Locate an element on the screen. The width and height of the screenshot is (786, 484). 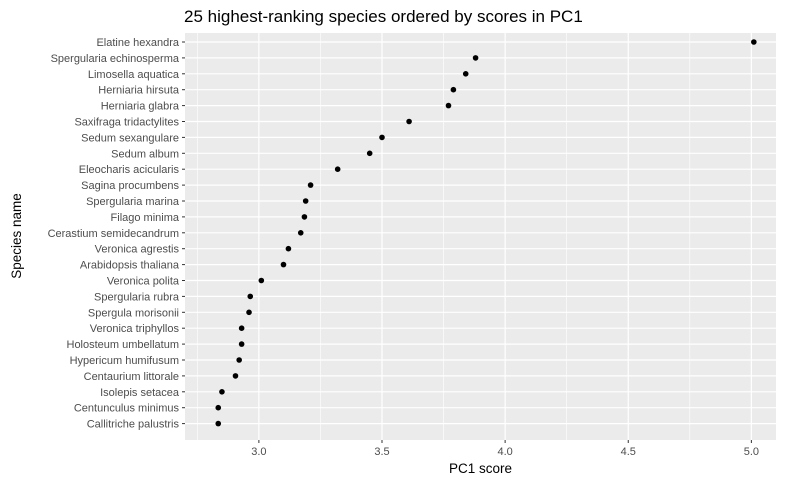
x-tick-label: 4.0 is located at coordinates (504, 452).